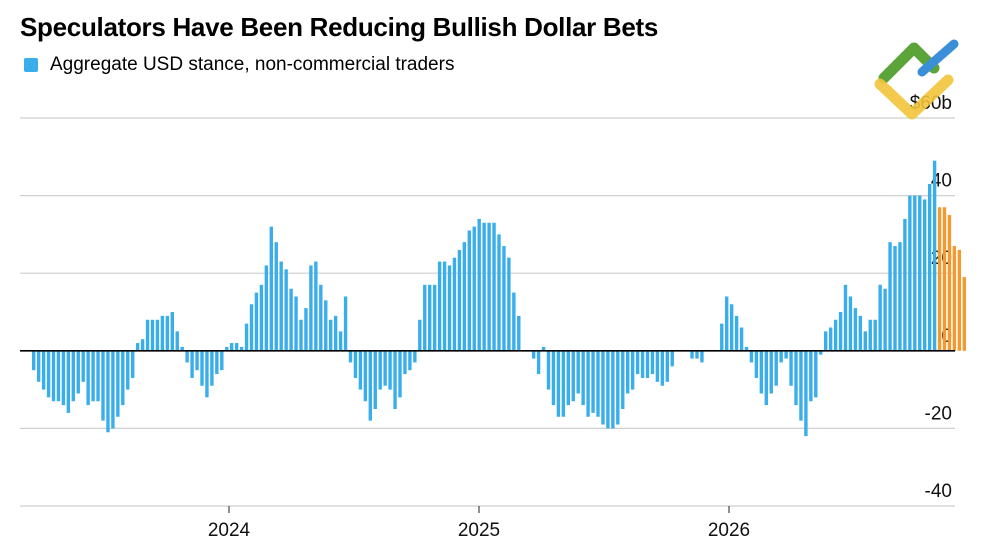 The width and height of the screenshot is (1000, 545). I want to click on y-tick-label: -20, so click(938, 413).